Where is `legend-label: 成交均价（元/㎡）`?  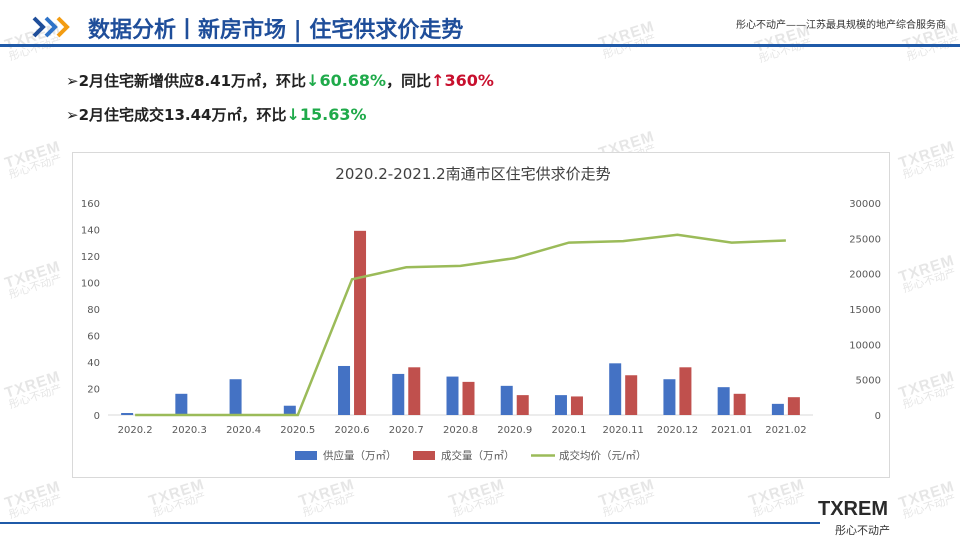 legend-label: 成交均价（元/㎡） is located at coordinates (603, 455).